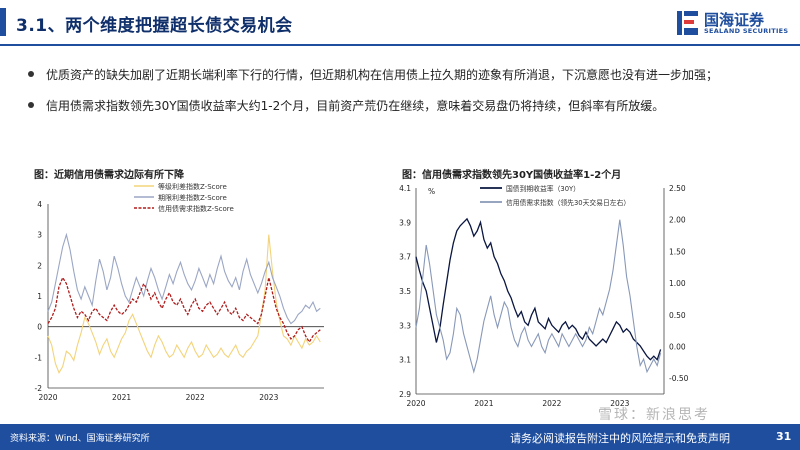 The width and height of the screenshot is (800, 450). Describe the element at coordinates (734, 20) in the screenshot. I see `logo-cn-text: 国海证券` at that location.